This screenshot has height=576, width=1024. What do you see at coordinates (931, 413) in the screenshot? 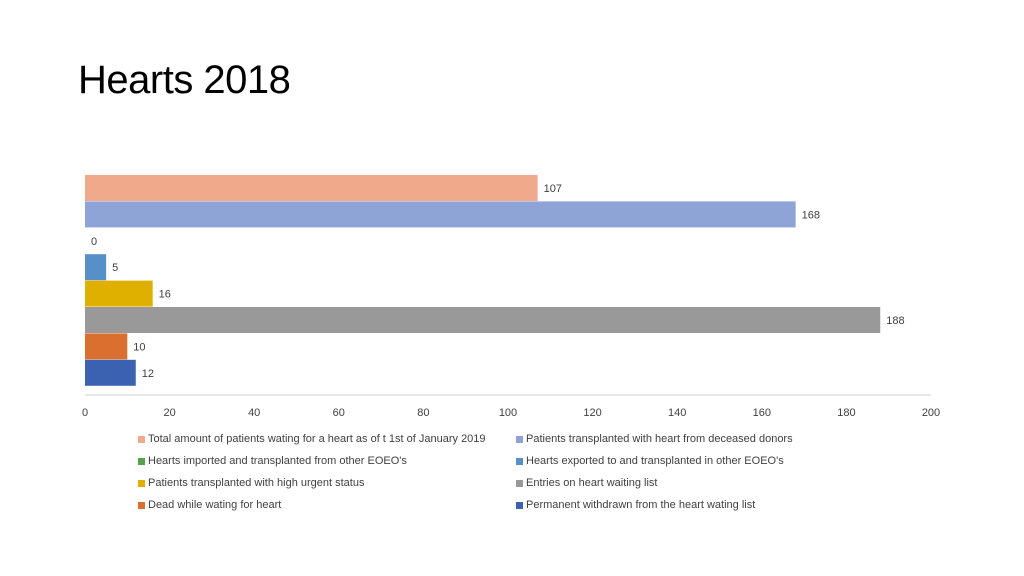
I see `x-tick-label: 200` at bounding box center [931, 413].